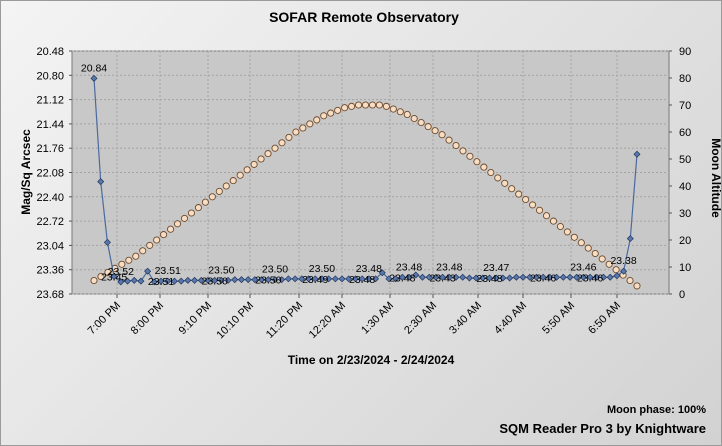  I want to click on x-tick-label: 12:20 AM, so click(327, 320).